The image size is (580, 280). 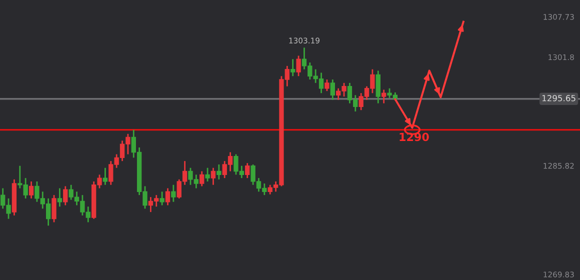 What do you see at coordinates (559, 98) in the screenshot?
I see `ref-line-label: 1295.65` at bounding box center [559, 98].